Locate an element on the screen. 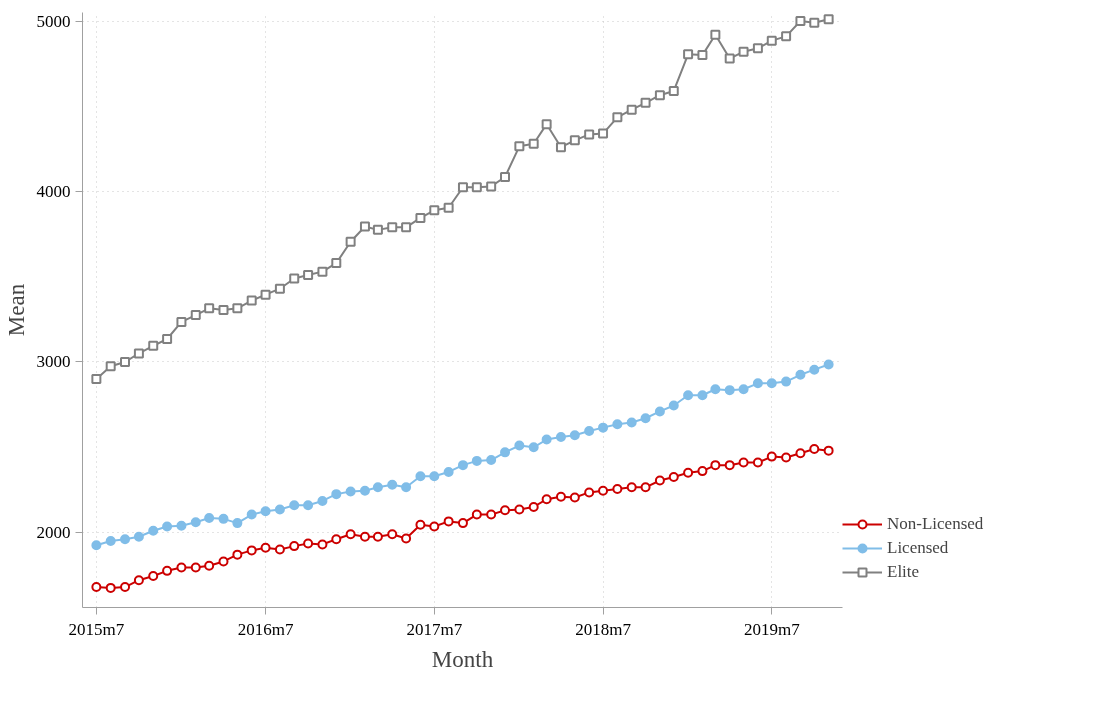  x-tick-label: 2018m7 is located at coordinates (603, 629).